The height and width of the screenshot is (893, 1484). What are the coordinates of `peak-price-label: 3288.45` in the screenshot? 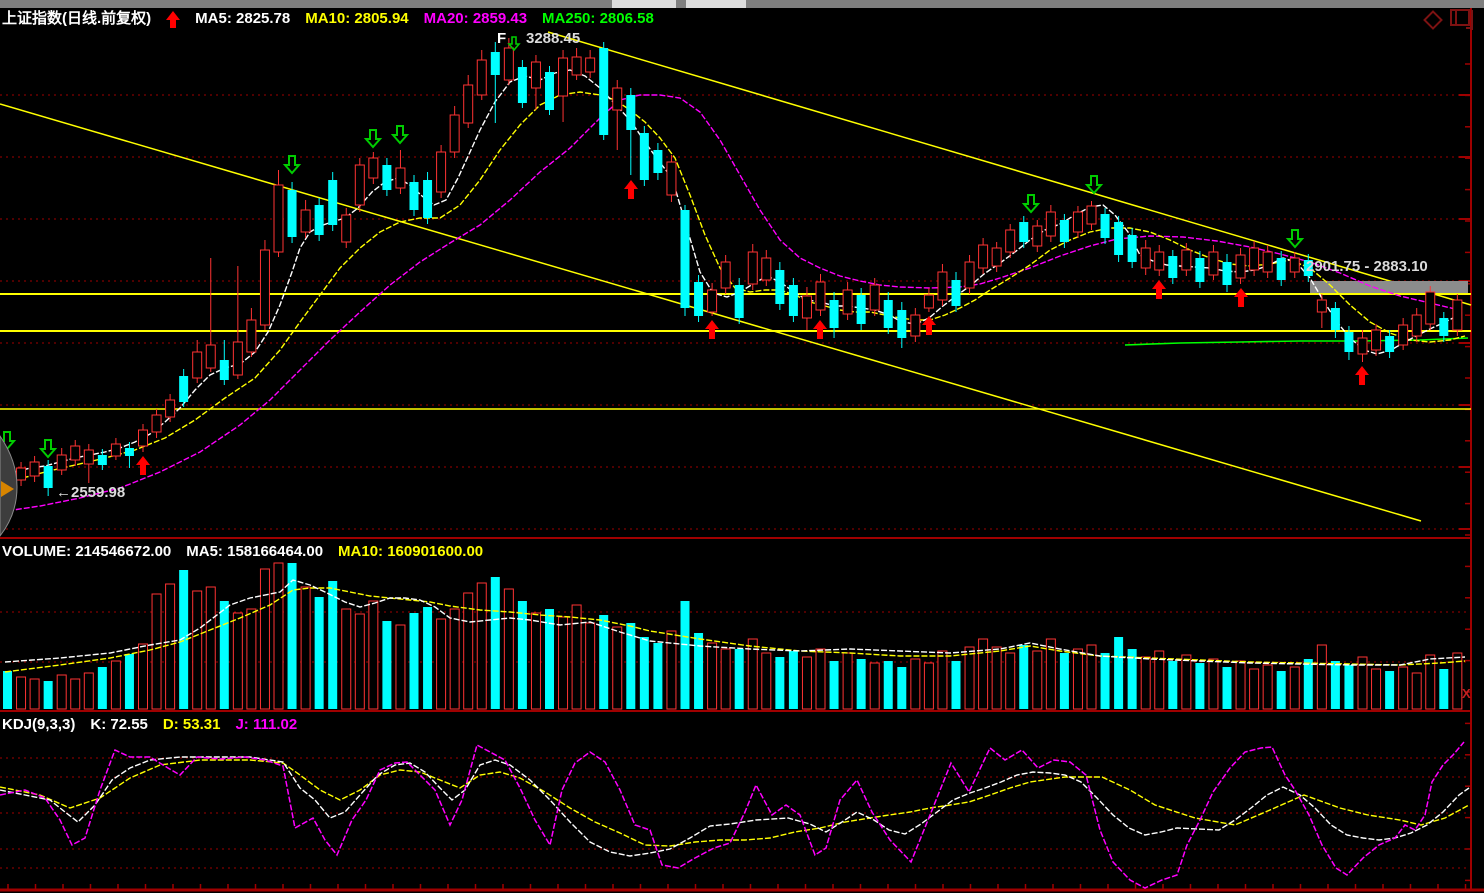 It's located at (553, 38).